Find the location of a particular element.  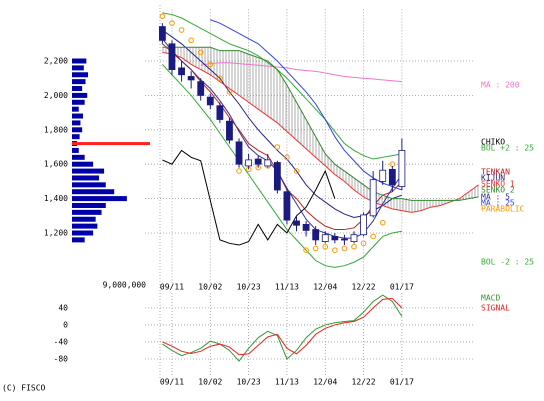

volume-tick-label: 9,000,000 is located at coordinates (125, 285).